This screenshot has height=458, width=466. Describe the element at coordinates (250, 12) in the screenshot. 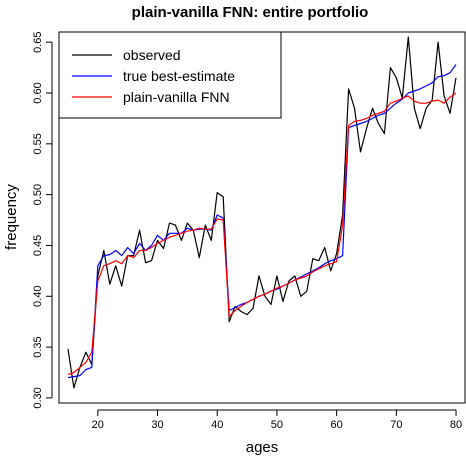

I see `chart-title: plain-vanilla FNN: entire portfolio` at that location.